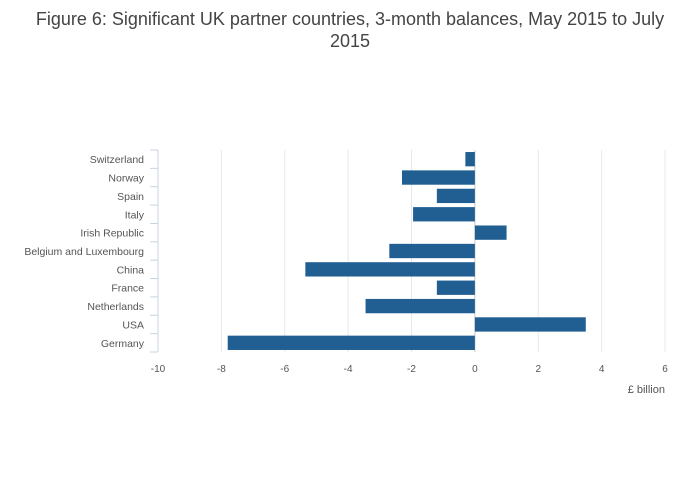 This screenshot has height=502, width=700. I want to click on category-label: Switzerland, so click(117, 160).